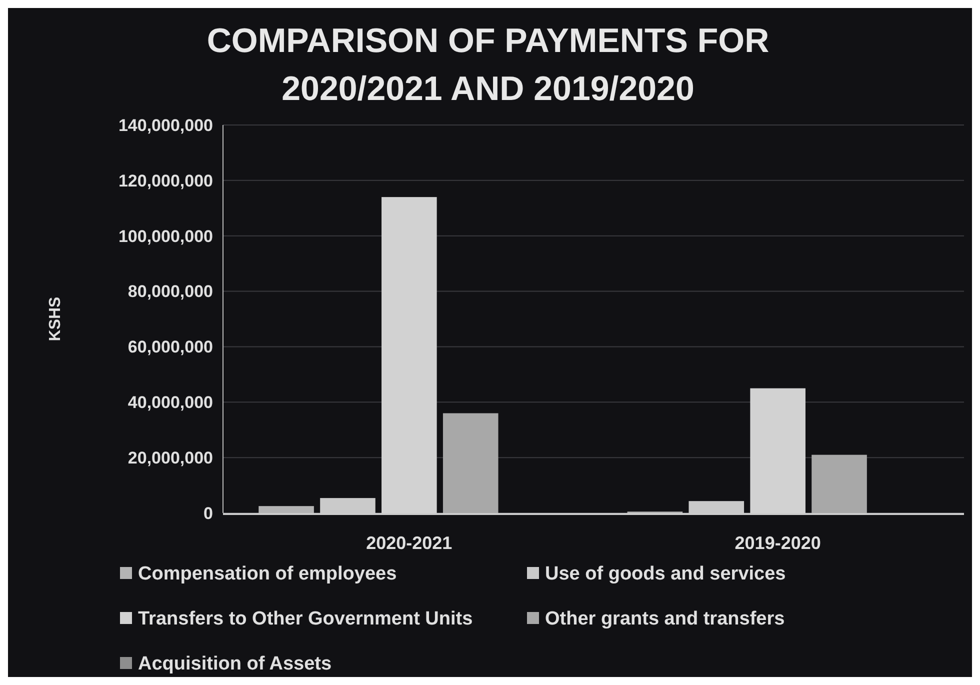 This screenshot has width=980, height=685. What do you see at coordinates (170, 292) in the screenshot?
I see `y-tick-label: 80,000,000` at bounding box center [170, 292].